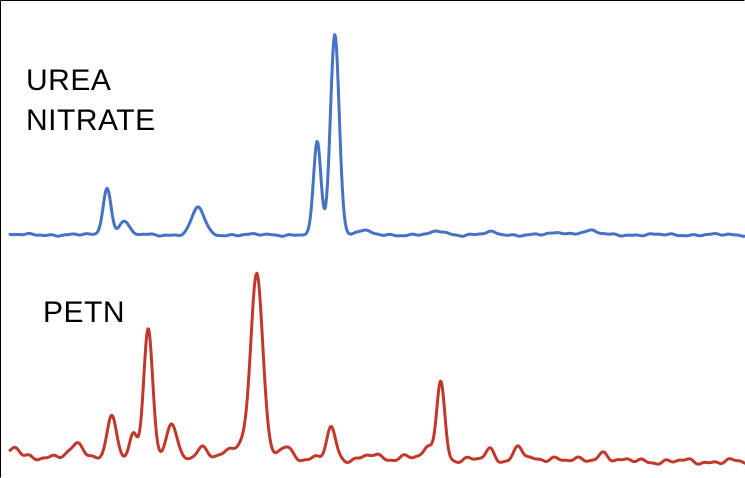  Describe the element at coordinates (91, 100) in the screenshot. I see `series-label-urea-nitrate: UREA NITRATE` at that location.